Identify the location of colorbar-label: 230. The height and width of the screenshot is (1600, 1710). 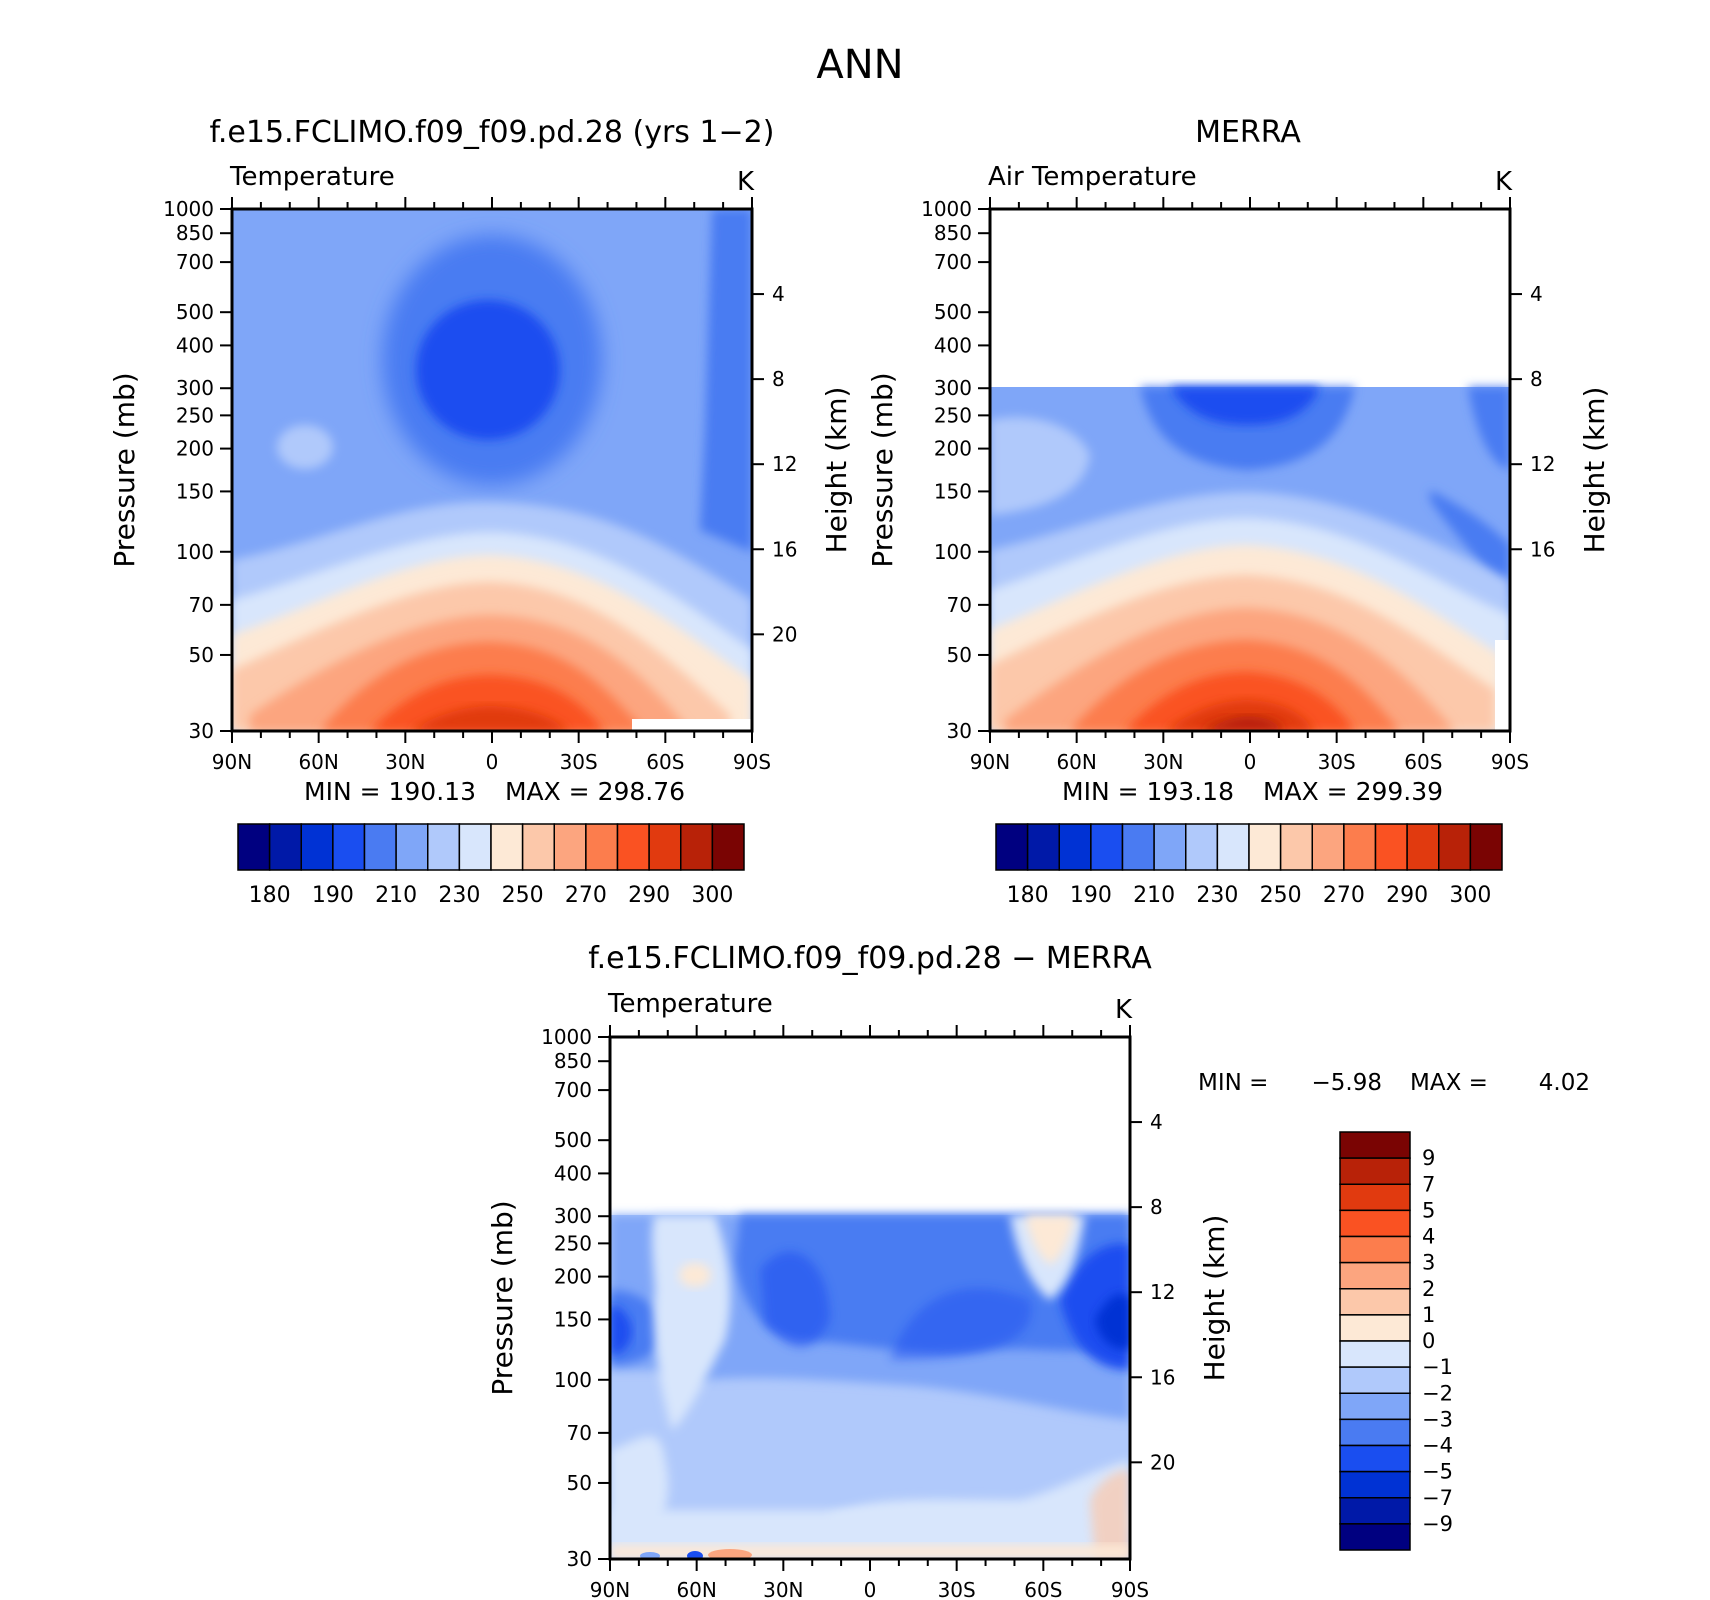
(1217, 895).